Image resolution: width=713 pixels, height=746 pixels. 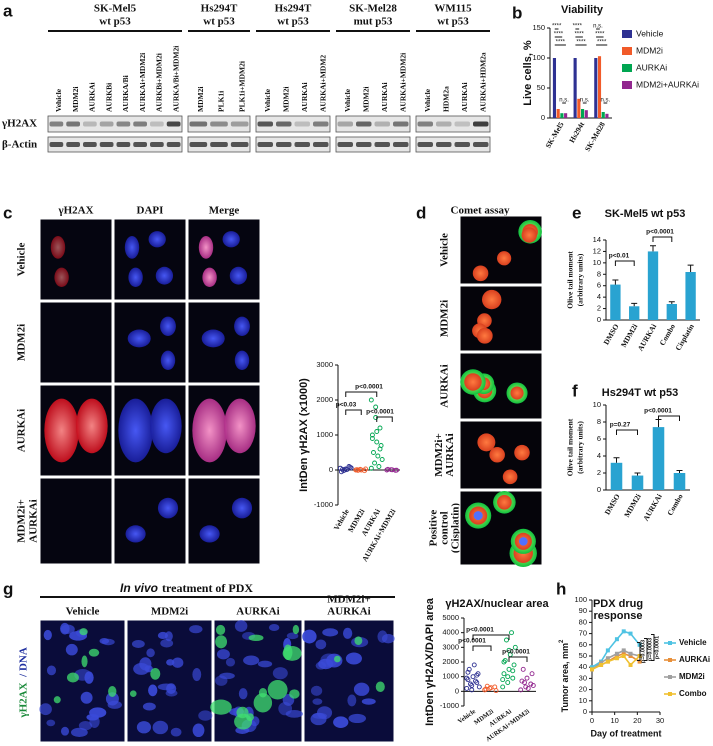 What do you see at coordinates (582, 10) in the screenshot?
I see `chart-title: Viability` at bounding box center [582, 10].